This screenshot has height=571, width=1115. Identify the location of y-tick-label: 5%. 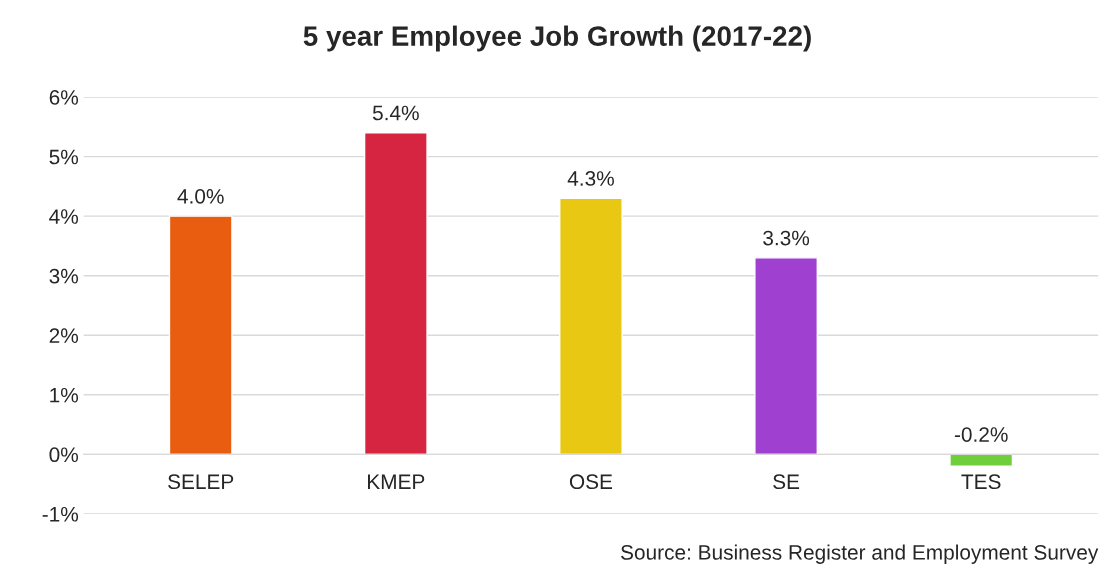
(64, 157).